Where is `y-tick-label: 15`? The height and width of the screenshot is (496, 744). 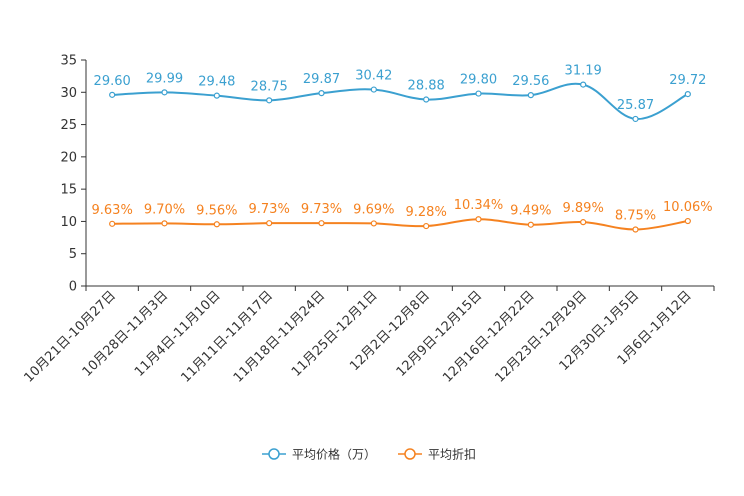
y-tick-label: 15 is located at coordinates (68, 190).